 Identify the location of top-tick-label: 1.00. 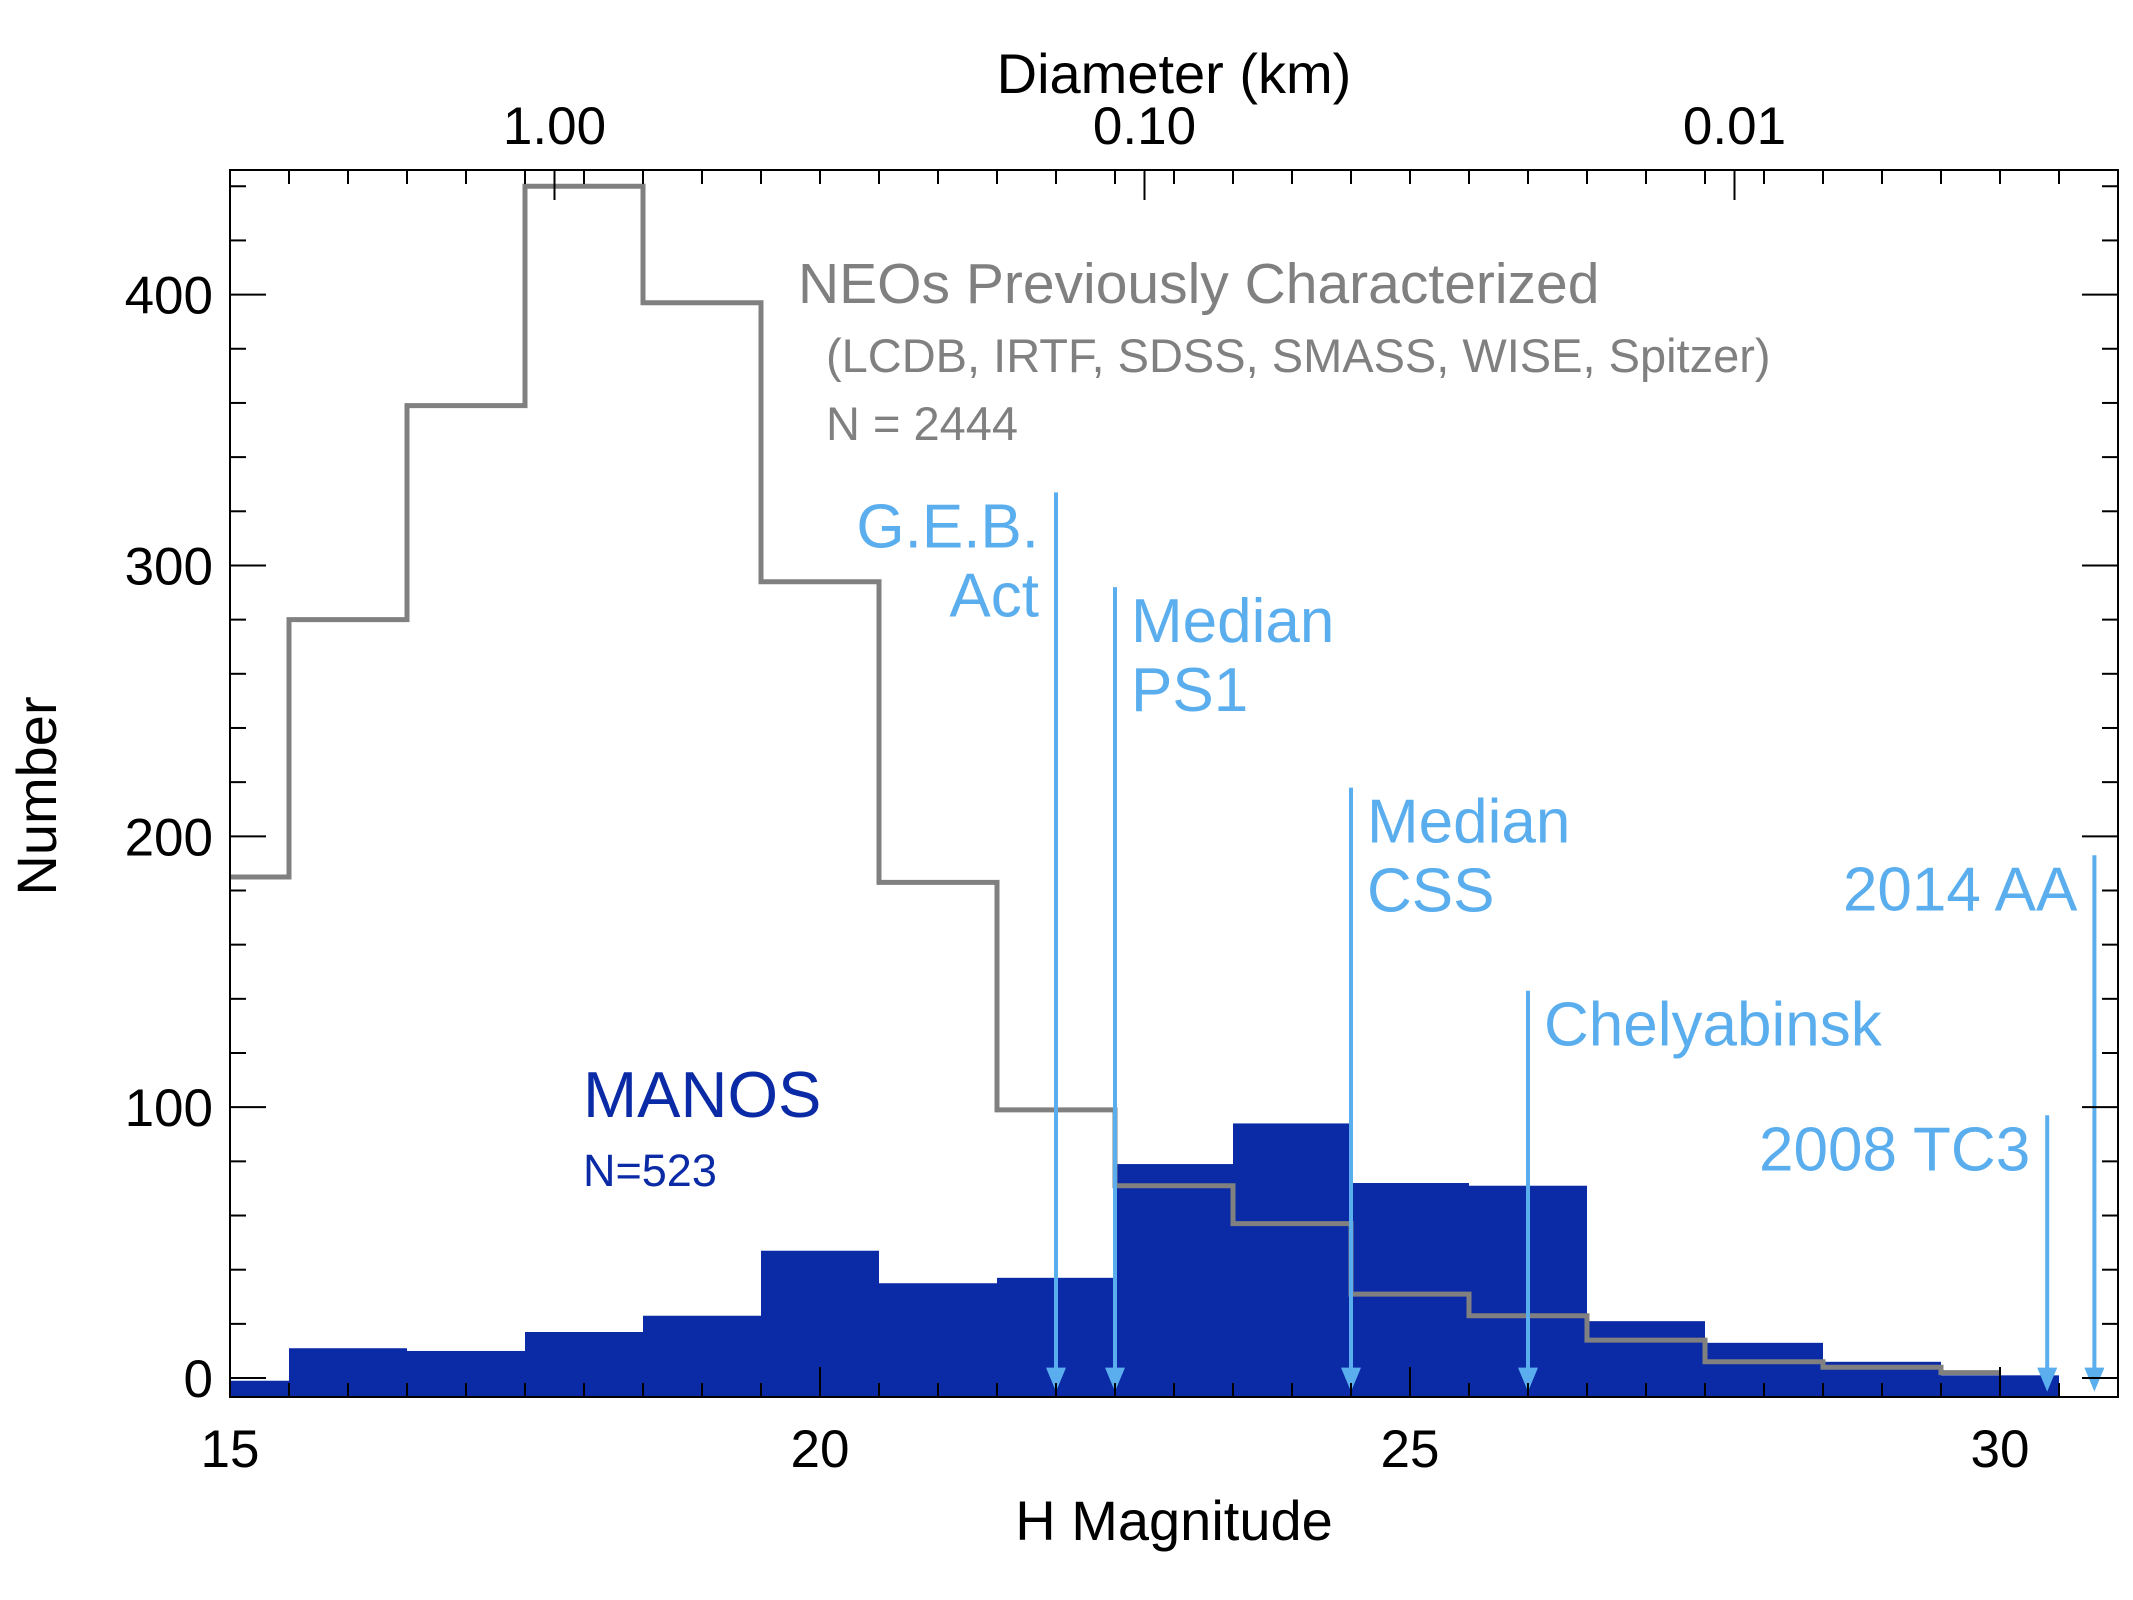
(554, 126).